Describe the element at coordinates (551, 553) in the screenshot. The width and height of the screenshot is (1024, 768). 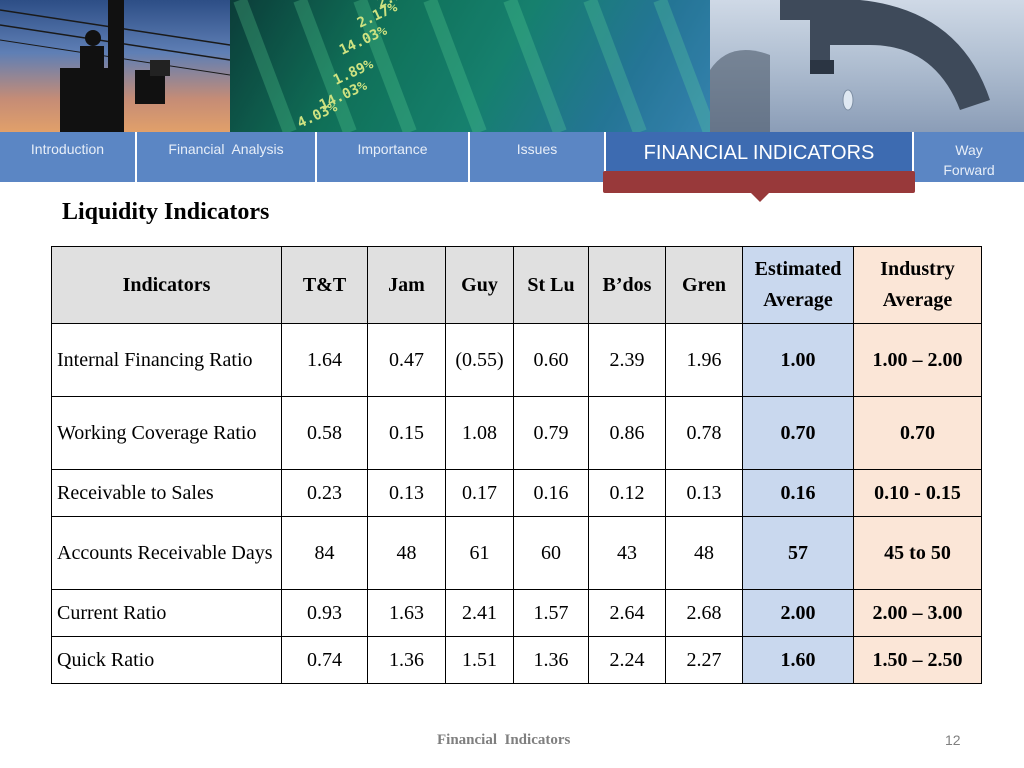
I see `table-cell: 60` at that location.